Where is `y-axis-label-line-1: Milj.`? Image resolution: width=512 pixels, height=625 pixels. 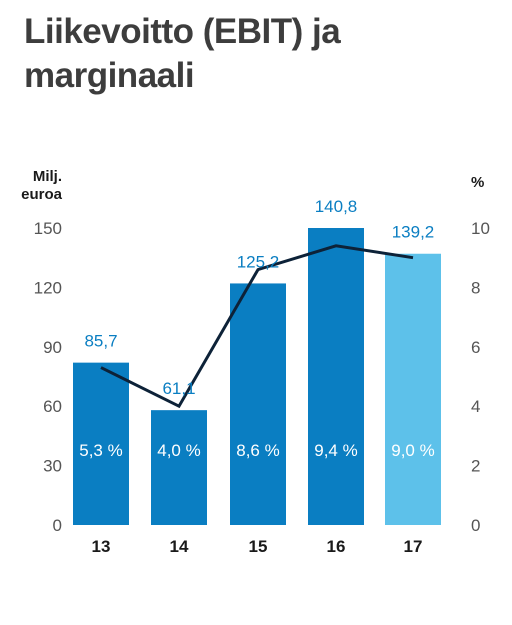 y-axis-label-line-1: Milj. is located at coordinates (47, 176).